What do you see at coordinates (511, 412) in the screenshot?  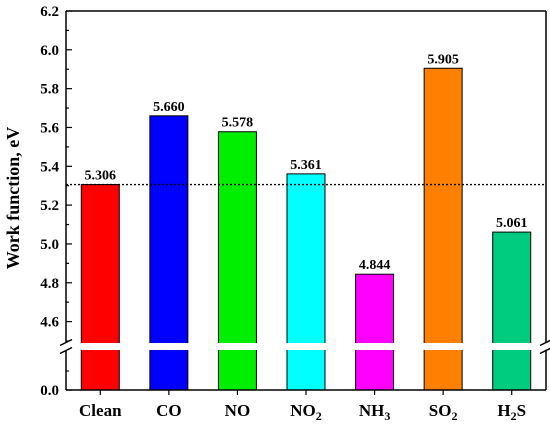 I see `category-label-7: H2S` at bounding box center [511, 412].